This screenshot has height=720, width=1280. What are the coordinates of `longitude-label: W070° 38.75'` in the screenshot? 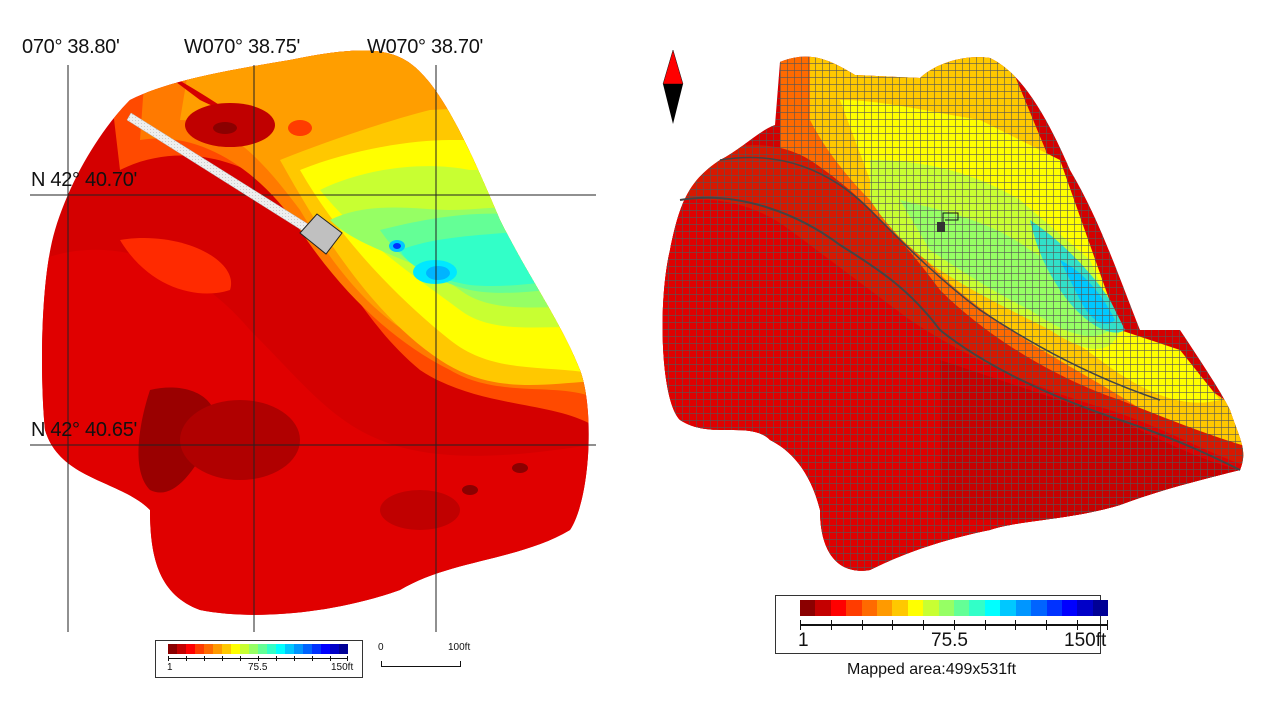 It's located at (242, 47).